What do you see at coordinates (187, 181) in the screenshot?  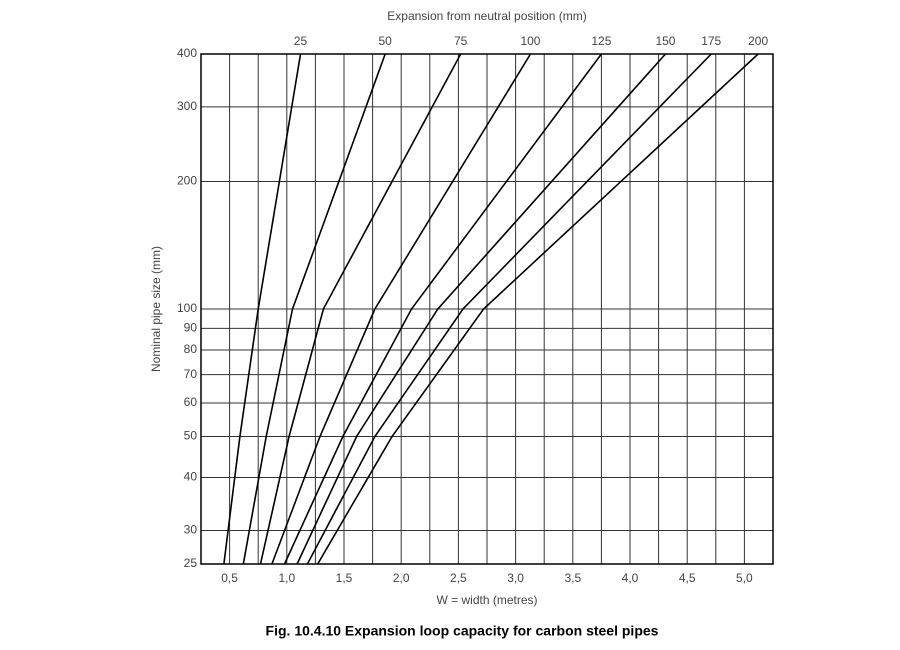 I see `y-tick-label: 200` at bounding box center [187, 181].